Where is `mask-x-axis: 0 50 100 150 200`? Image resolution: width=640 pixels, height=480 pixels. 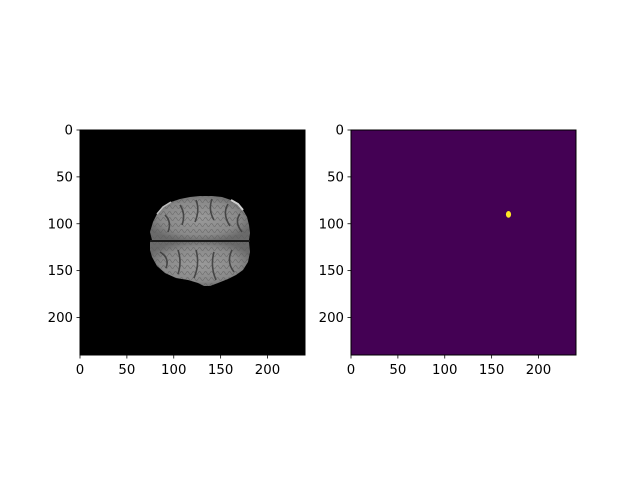
mask-x-axis: 0 50 100 150 200 is located at coordinates (449, 366).